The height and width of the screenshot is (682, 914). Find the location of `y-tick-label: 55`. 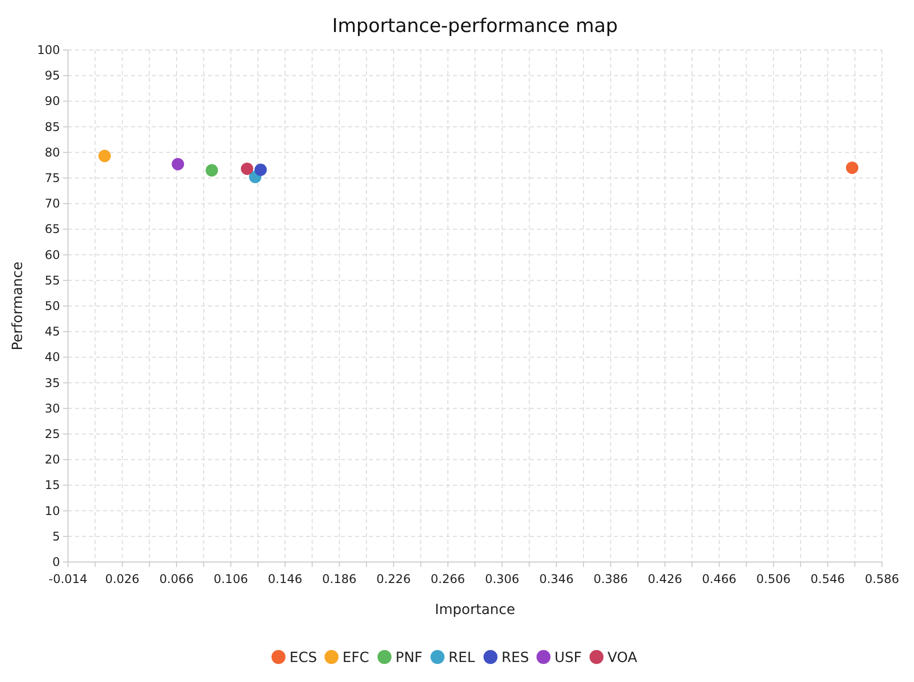

y-tick-label: 55 is located at coordinates (52, 280).